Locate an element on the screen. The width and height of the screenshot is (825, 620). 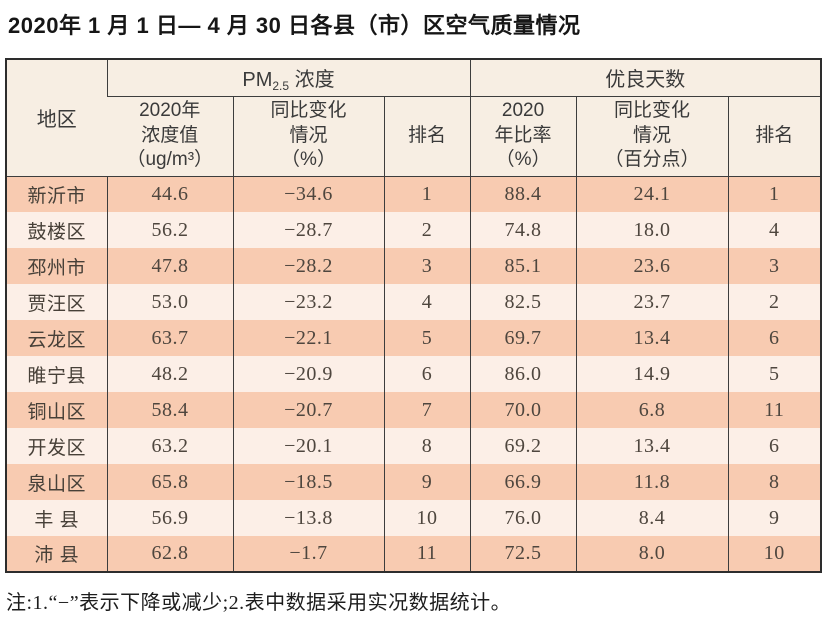
table-row: 开发区 63.2 −20.1 8 69.2 13.4 6 is located at coordinates (414, 446).